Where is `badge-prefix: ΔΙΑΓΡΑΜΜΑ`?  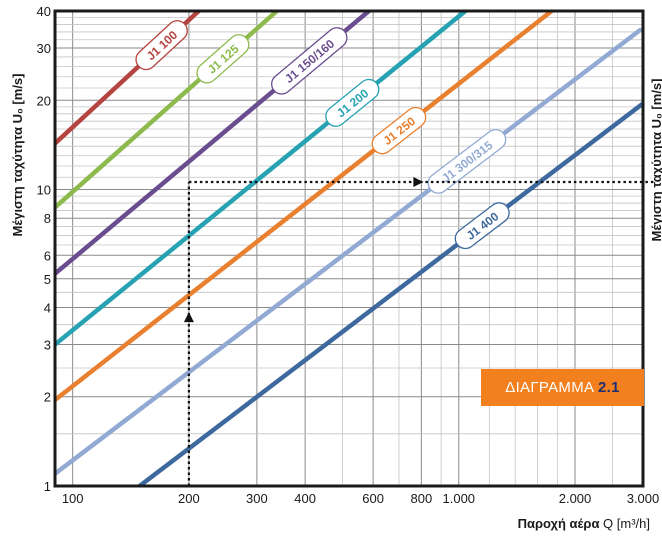
badge-prefix: ΔΙΑΓΡΑΜΜΑ is located at coordinates (551, 387).